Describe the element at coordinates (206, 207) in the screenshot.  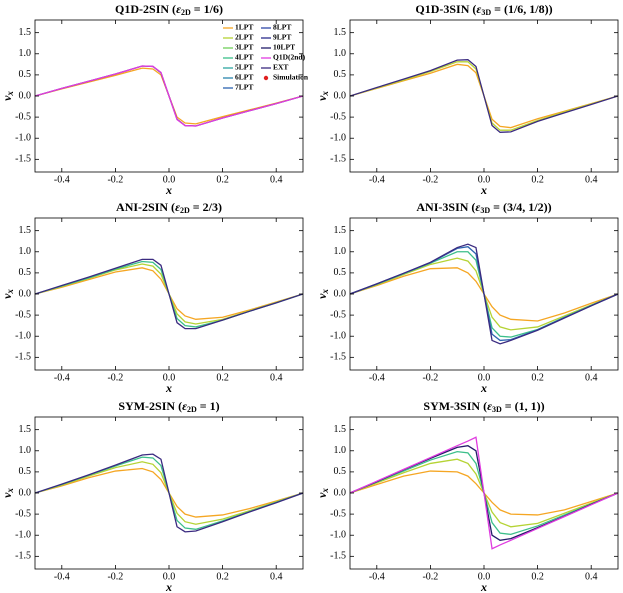
I see `title-rest: = 2/3)` at that location.